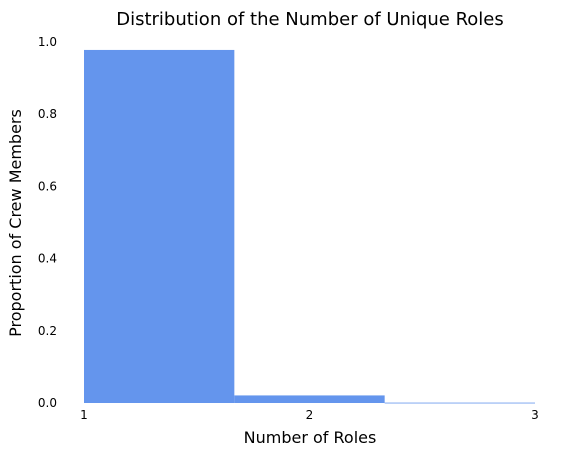 The height and width of the screenshot is (457, 567). Describe the element at coordinates (84, 415) in the screenshot. I see `x-tick-label: 1` at that location.